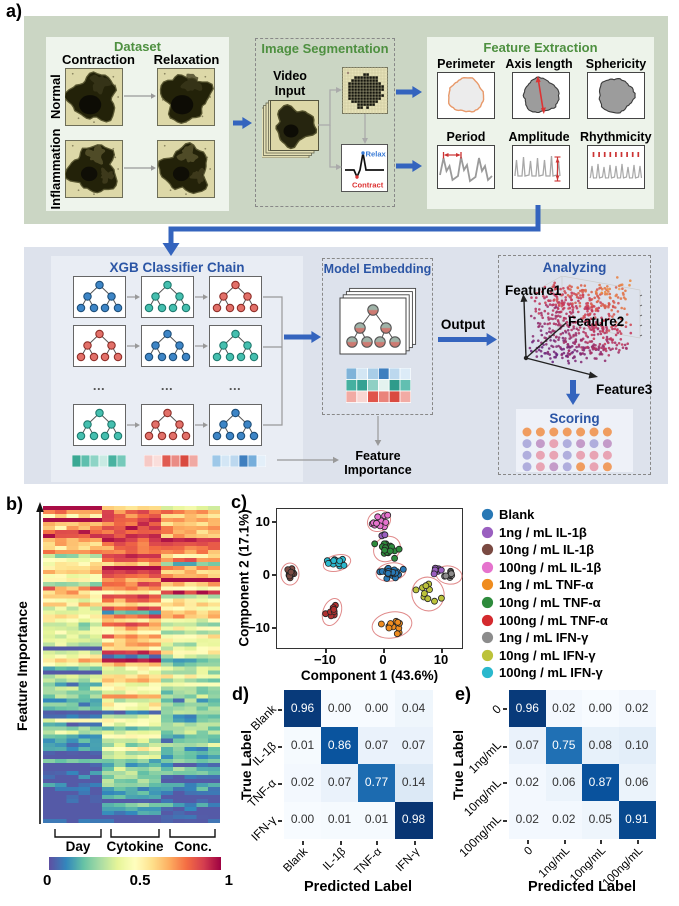 Image resolution: width=679 pixels, height=906 pixels. Describe the element at coordinates (368, 185) in the screenshot. I see `svg-text: Contract` at that location.